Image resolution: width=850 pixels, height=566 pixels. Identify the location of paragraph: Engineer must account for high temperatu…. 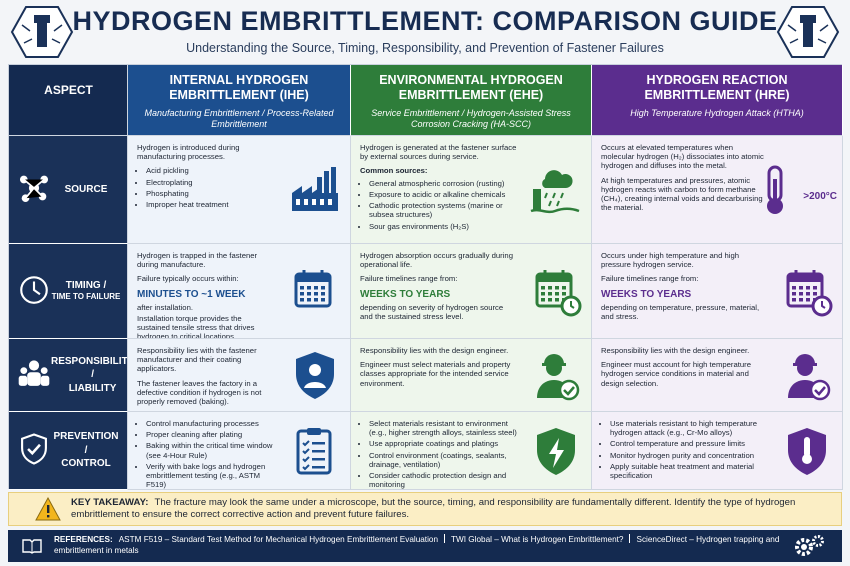
(676, 374).